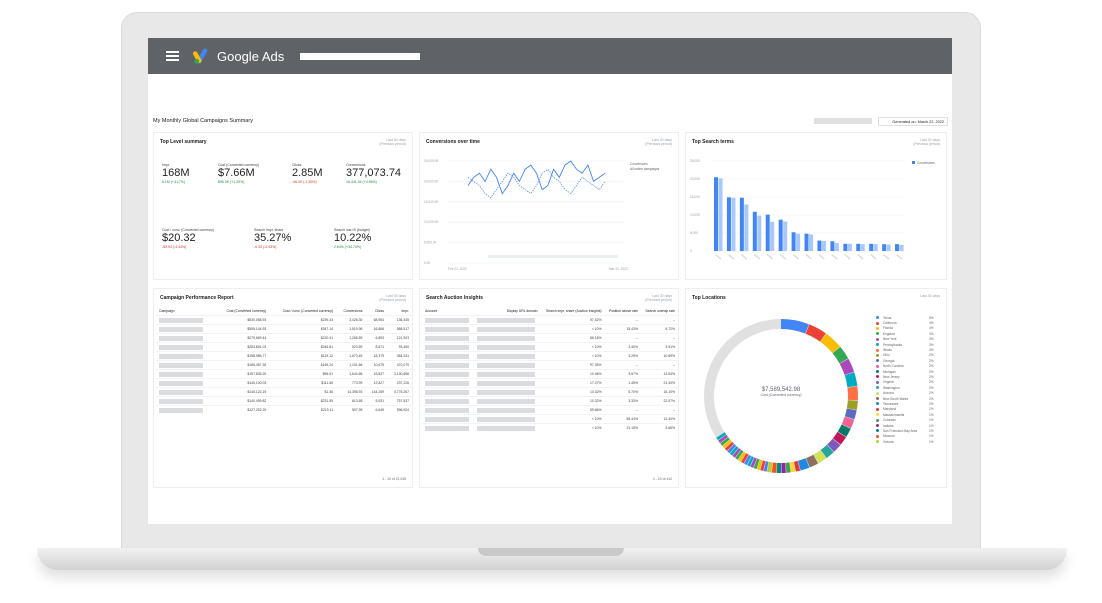  What do you see at coordinates (623, 311) in the screenshot?
I see `column-header: Position above rate` at bounding box center [623, 311].